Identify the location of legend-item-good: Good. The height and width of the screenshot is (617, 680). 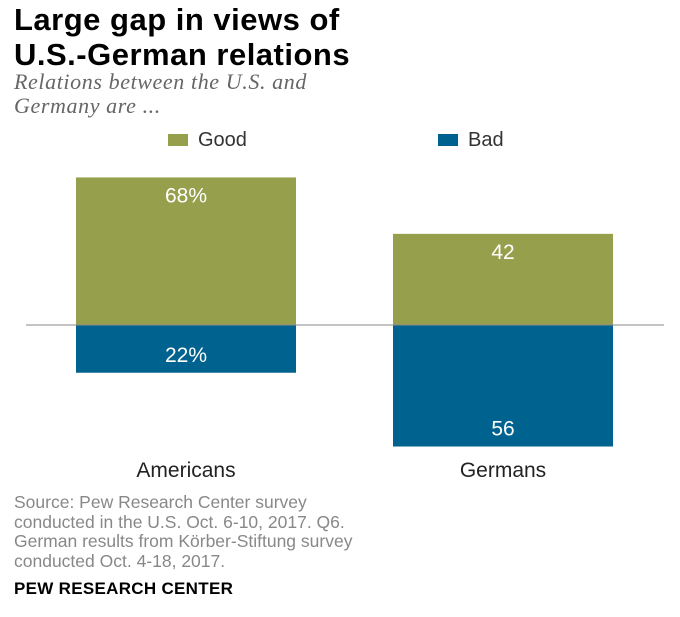
(207, 140).